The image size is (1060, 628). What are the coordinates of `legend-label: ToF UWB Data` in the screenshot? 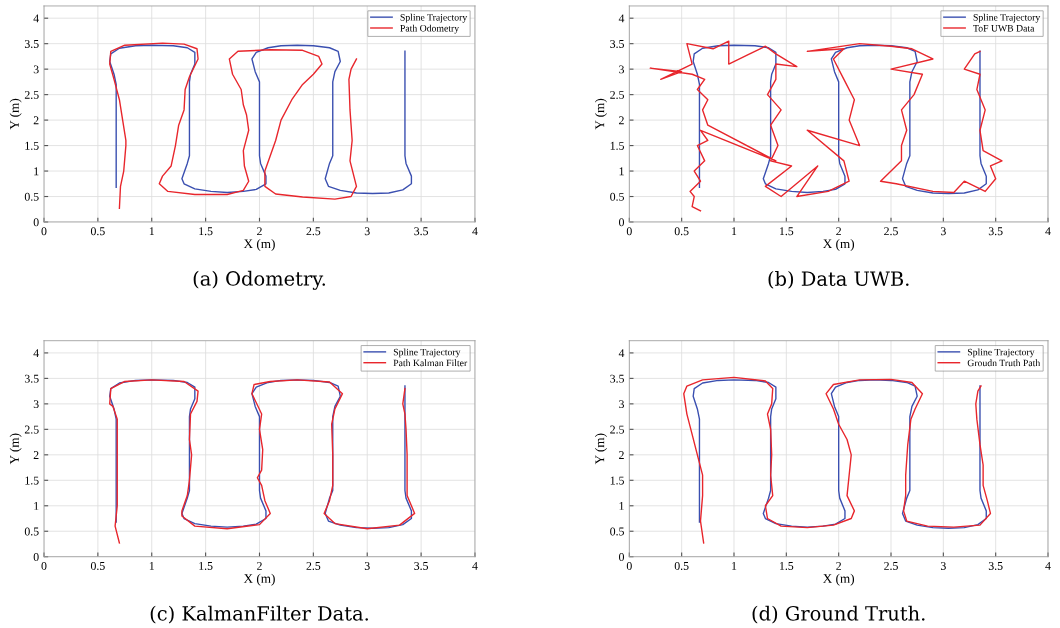 It's located at (1004, 28).